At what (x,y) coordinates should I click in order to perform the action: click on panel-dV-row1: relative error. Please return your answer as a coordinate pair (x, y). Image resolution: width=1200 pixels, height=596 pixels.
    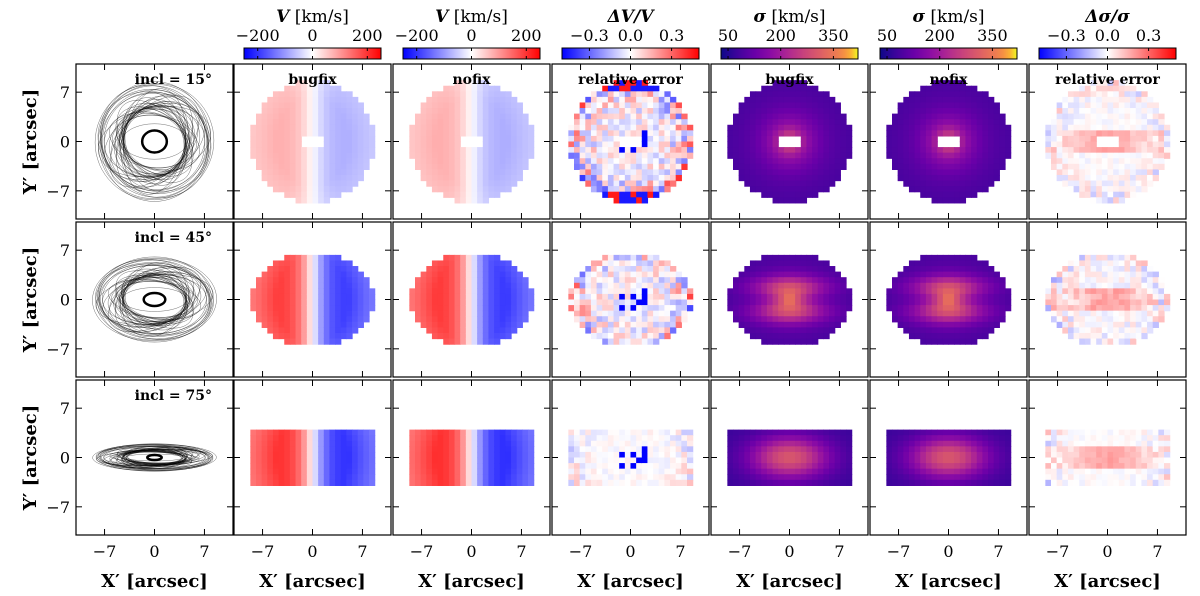
    Looking at the image, I should click on (630, 141).